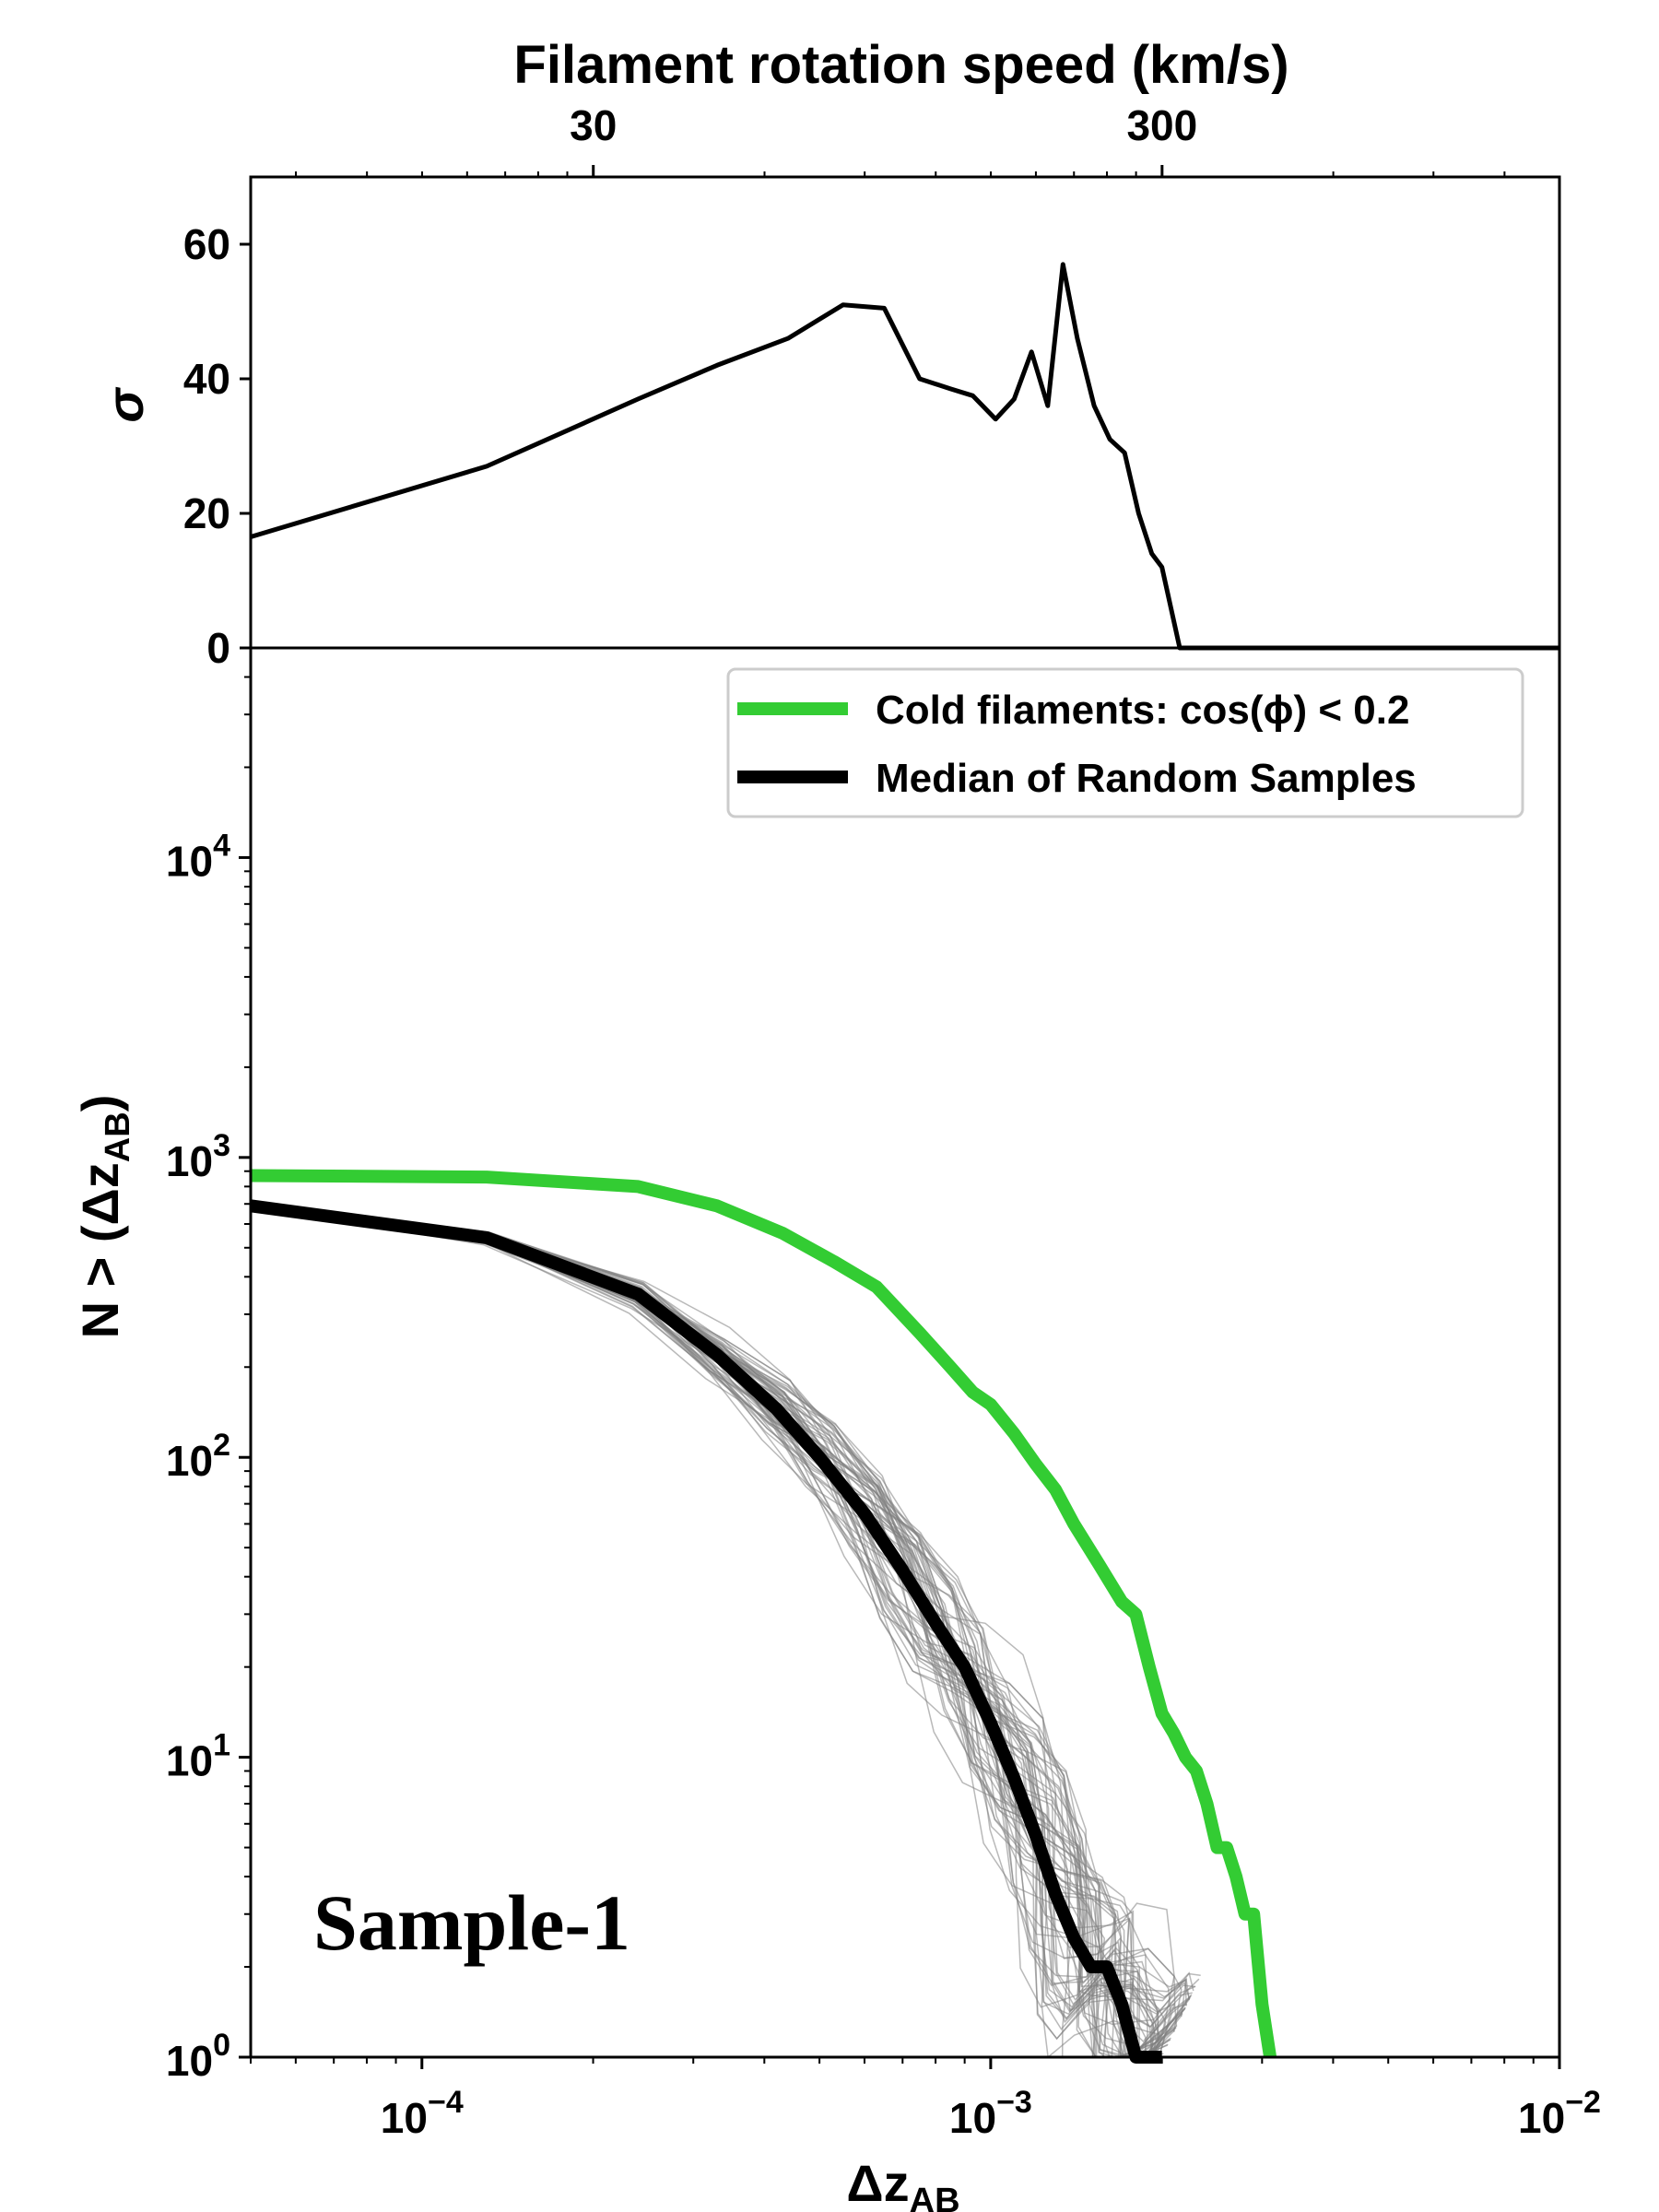 This screenshot has height=2212, width=1659. What do you see at coordinates (206, 379) in the screenshot?
I see `top-ytick-label: 40` at bounding box center [206, 379].